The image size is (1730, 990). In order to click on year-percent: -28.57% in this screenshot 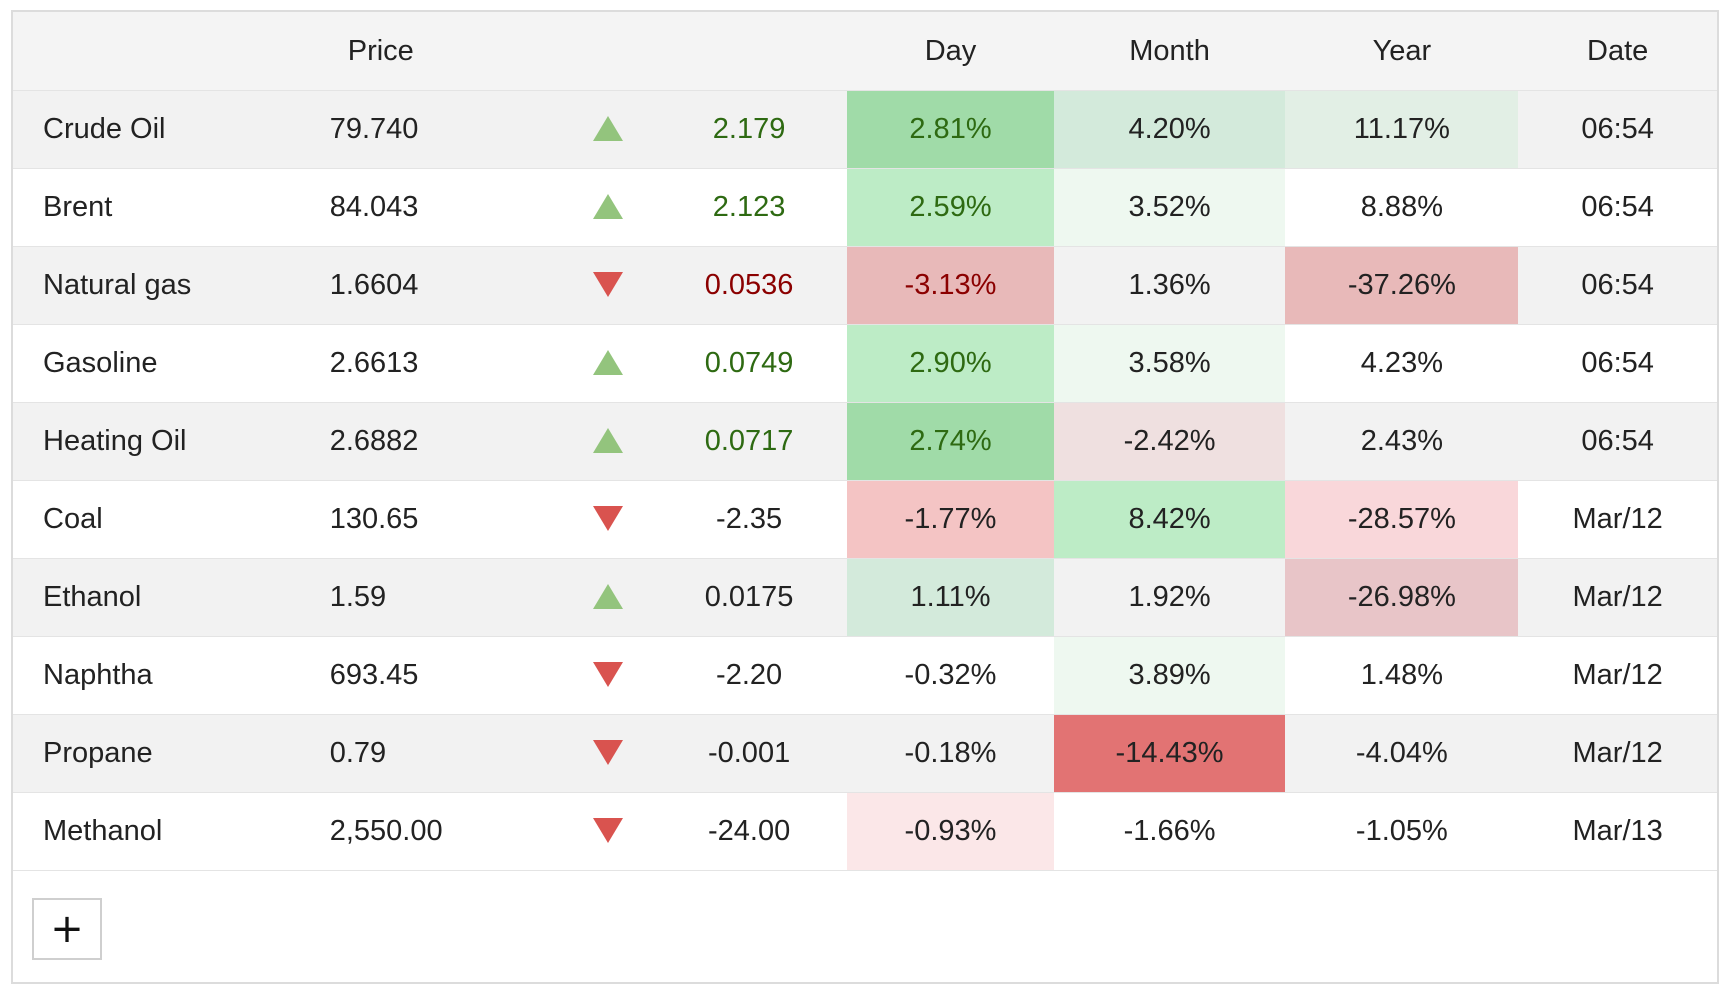, I will do `click(1402, 519)`.